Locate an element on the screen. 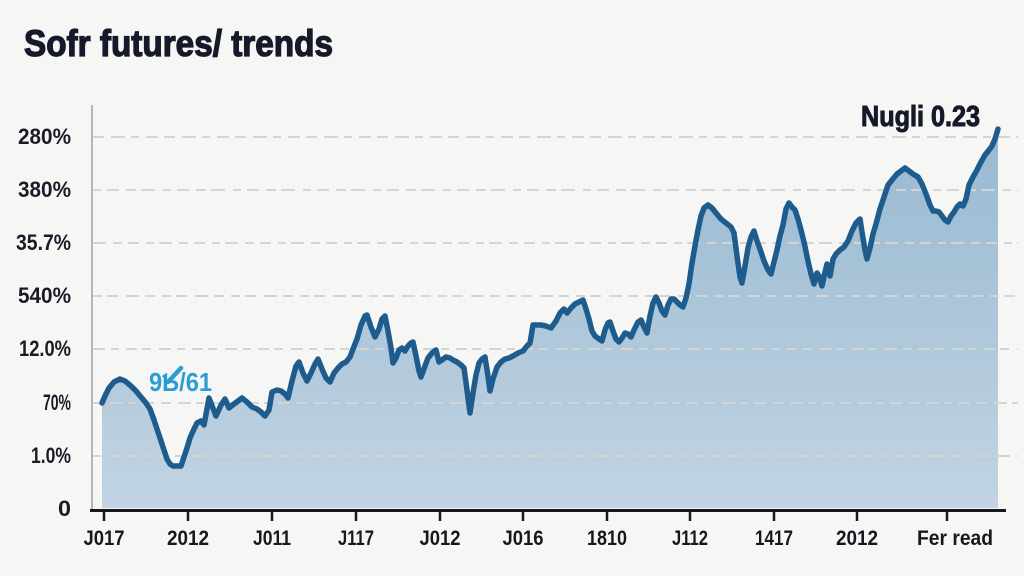 The width and height of the screenshot is (1024, 576). svg-text: 0 is located at coordinates (64, 508).